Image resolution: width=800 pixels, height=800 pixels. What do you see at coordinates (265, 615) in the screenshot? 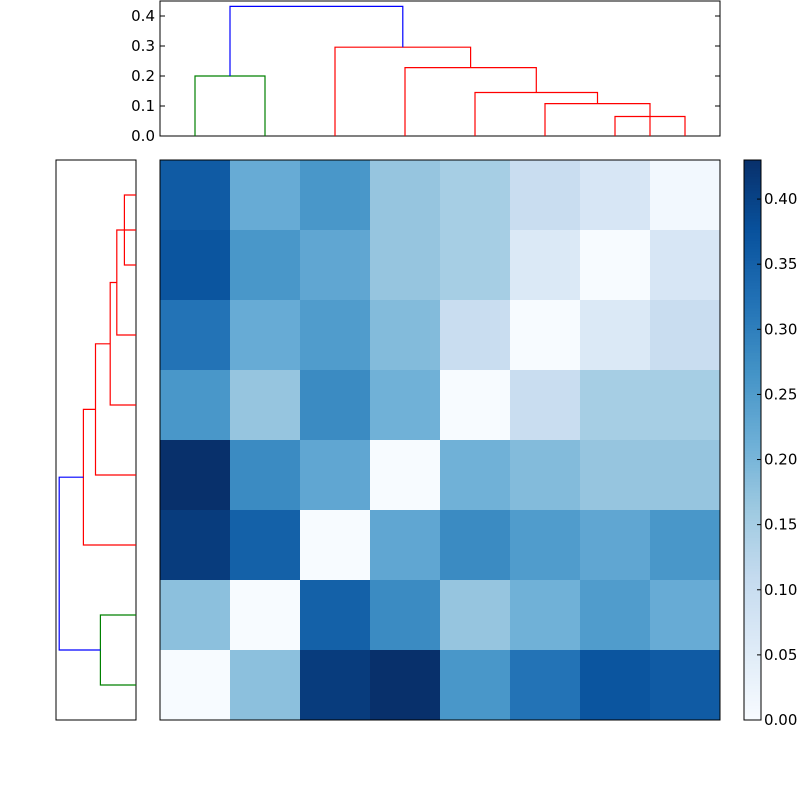
I see `heatmap-cell-r6-c1` at bounding box center [265, 615].